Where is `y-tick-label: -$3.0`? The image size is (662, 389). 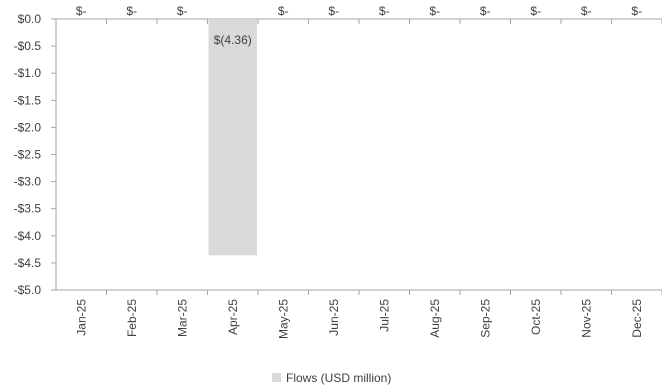
y-tick-label: -$3.0 is located at coordinates (28, 182).